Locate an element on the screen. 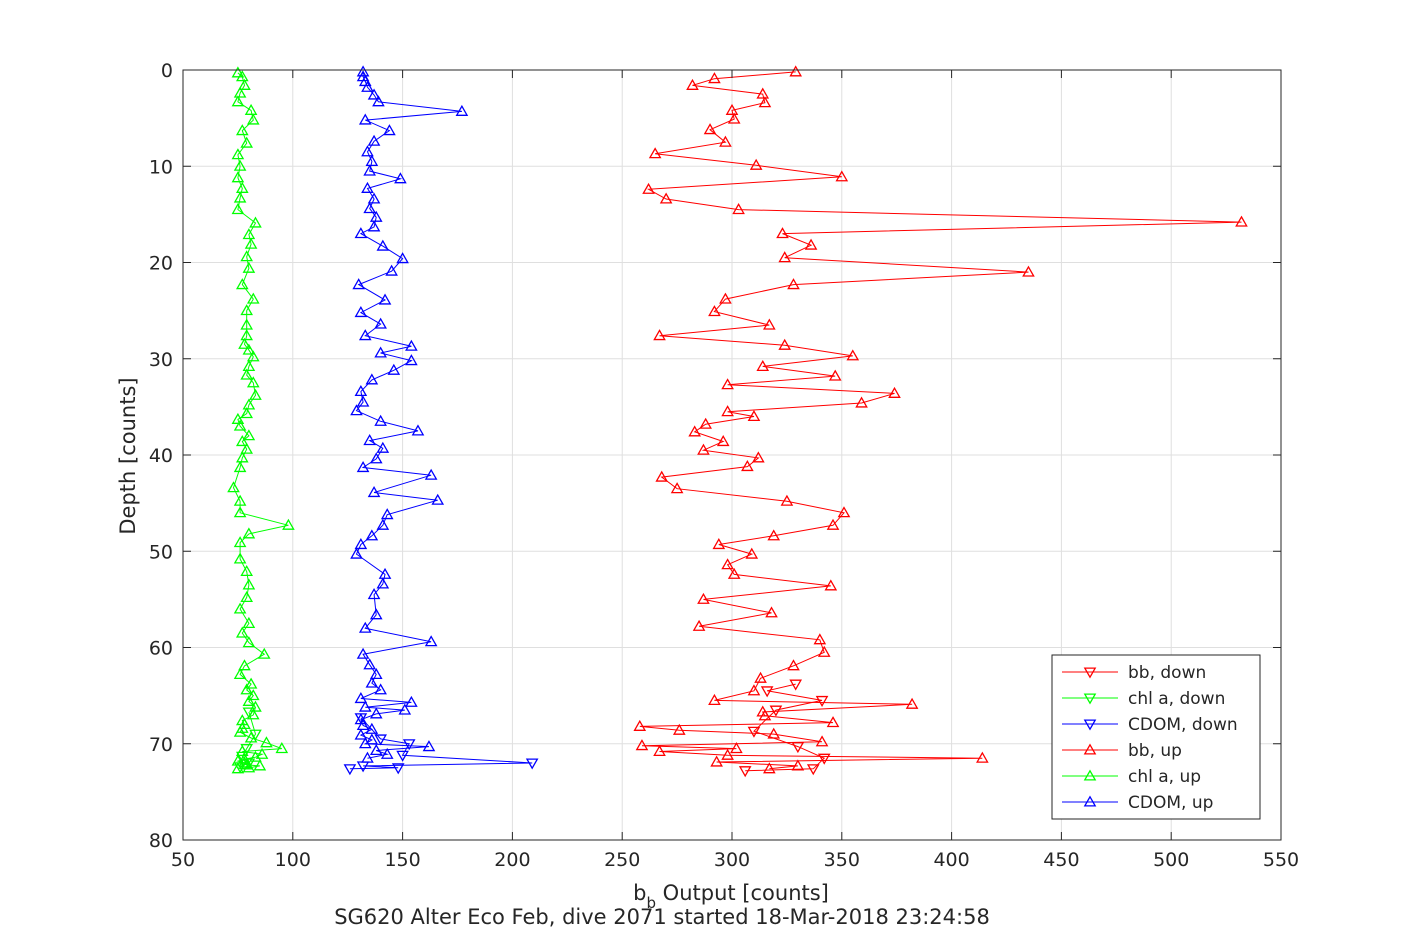  legend-entry: bb, up is located at coordinates (1122, 751).